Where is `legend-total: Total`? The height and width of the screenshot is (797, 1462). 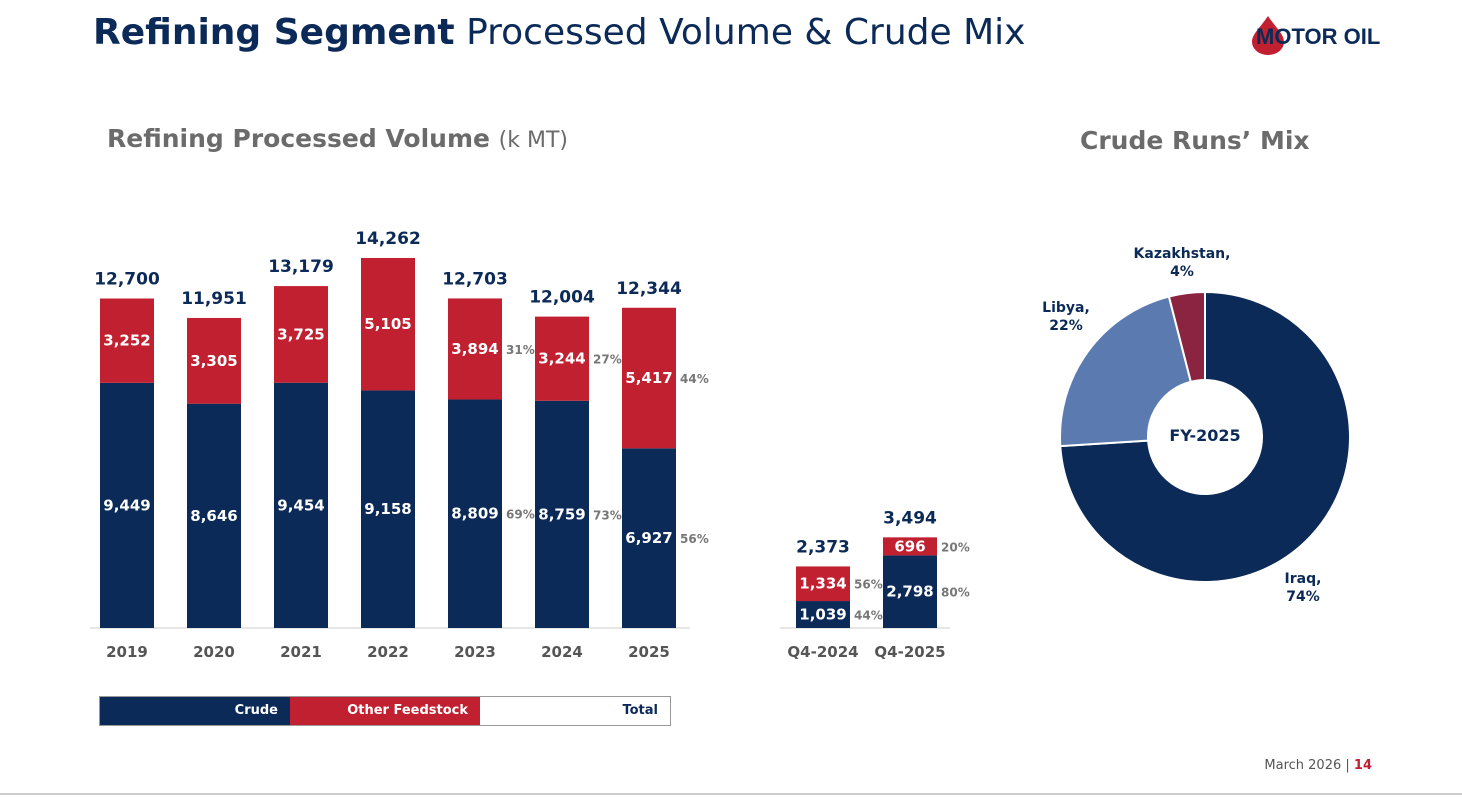
legend-total: Total is located at coordinates (575, 711).